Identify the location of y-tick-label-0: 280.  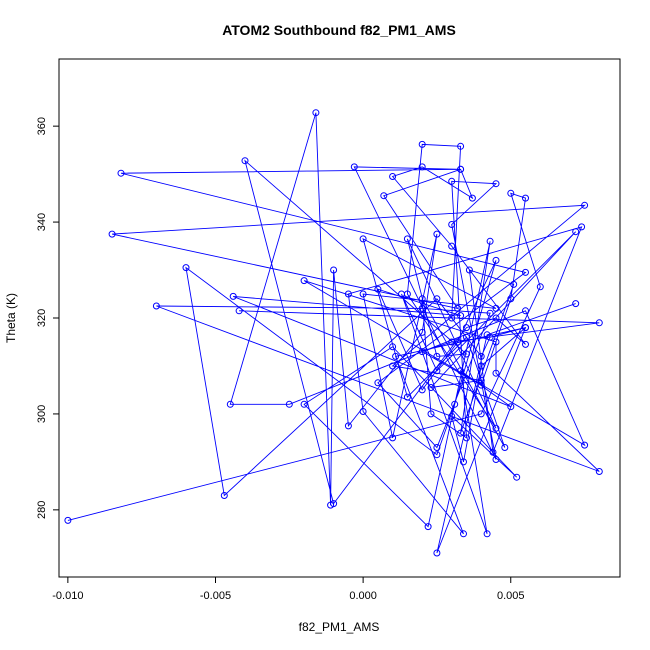
(42, 510).